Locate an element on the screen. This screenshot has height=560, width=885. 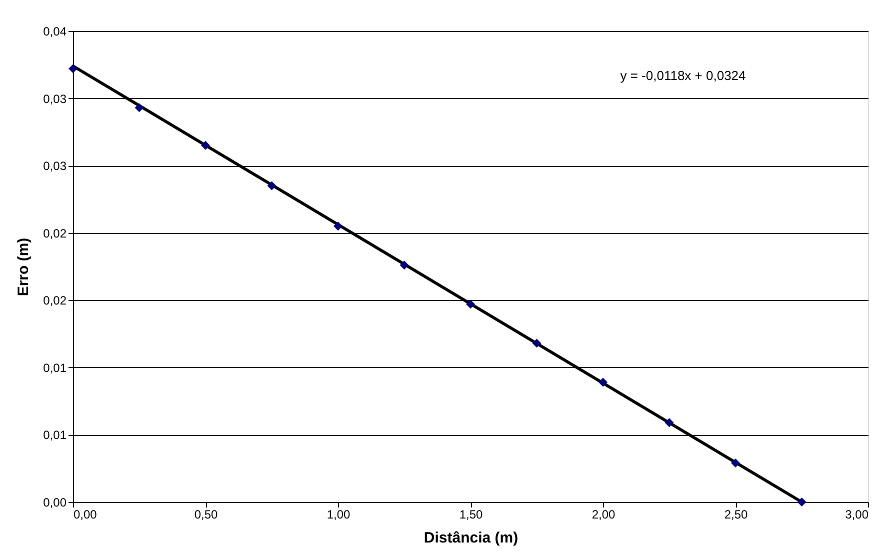
y-tick-label: 0,04 is located at coordinates (55, 31).